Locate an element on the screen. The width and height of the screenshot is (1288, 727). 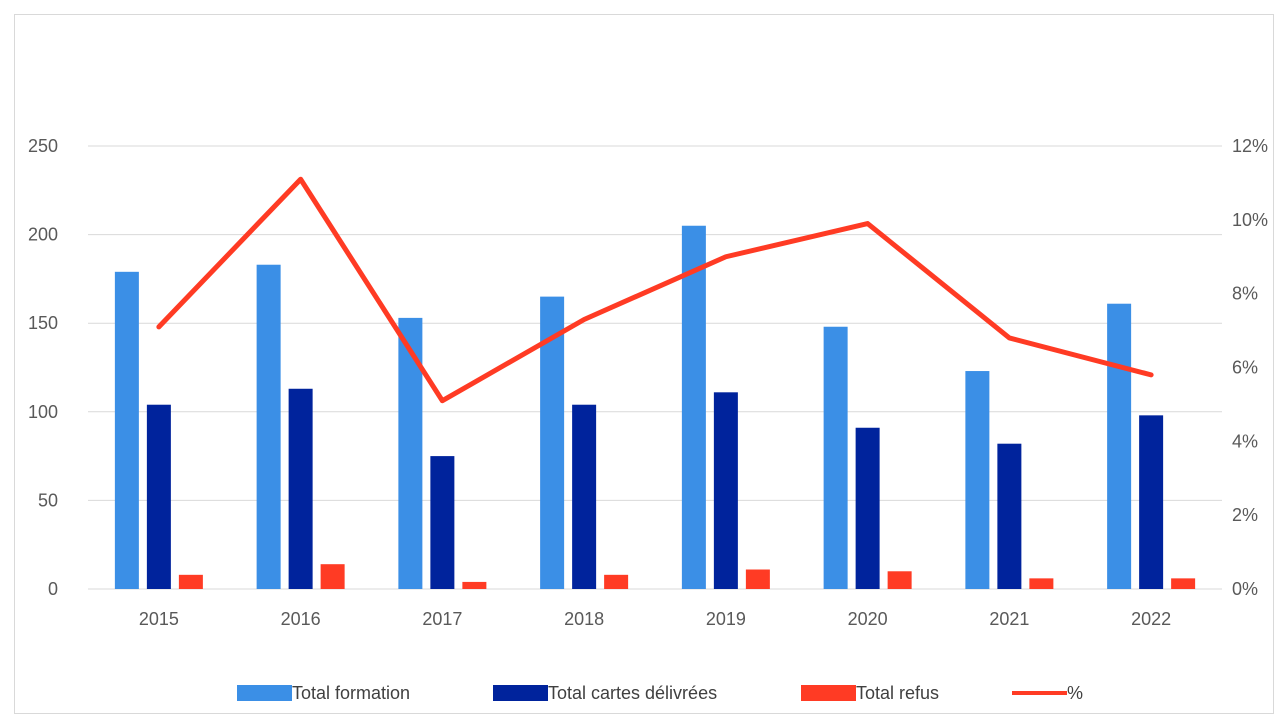
right-axis-tick-label: 12% is located at coordinates (1250, 146).